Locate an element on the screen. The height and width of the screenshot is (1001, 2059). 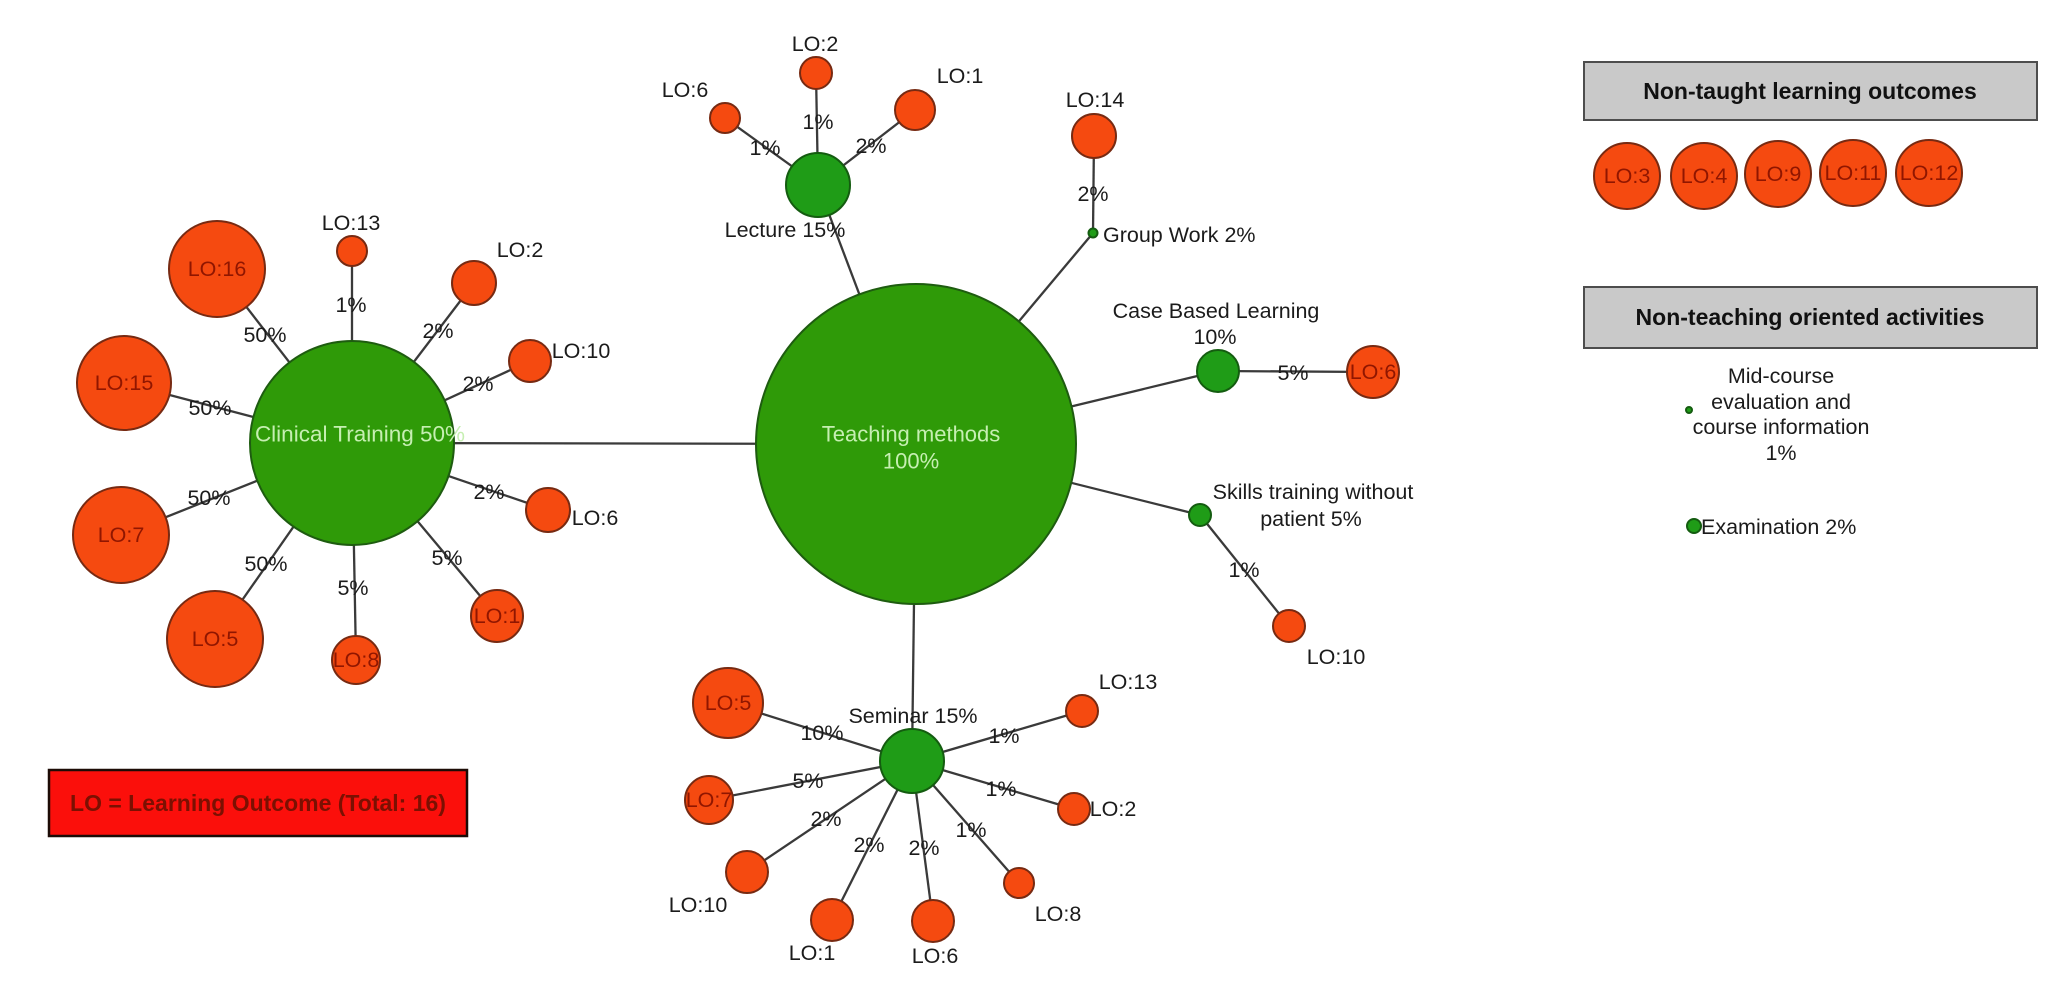
svg-text: Clinical Training 50% is located at coordinates (360, 434).